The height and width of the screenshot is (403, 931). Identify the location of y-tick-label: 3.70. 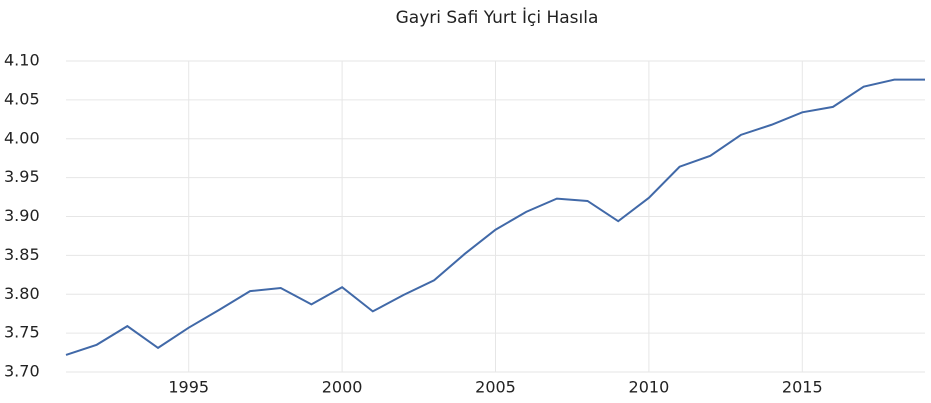
(22, 371).